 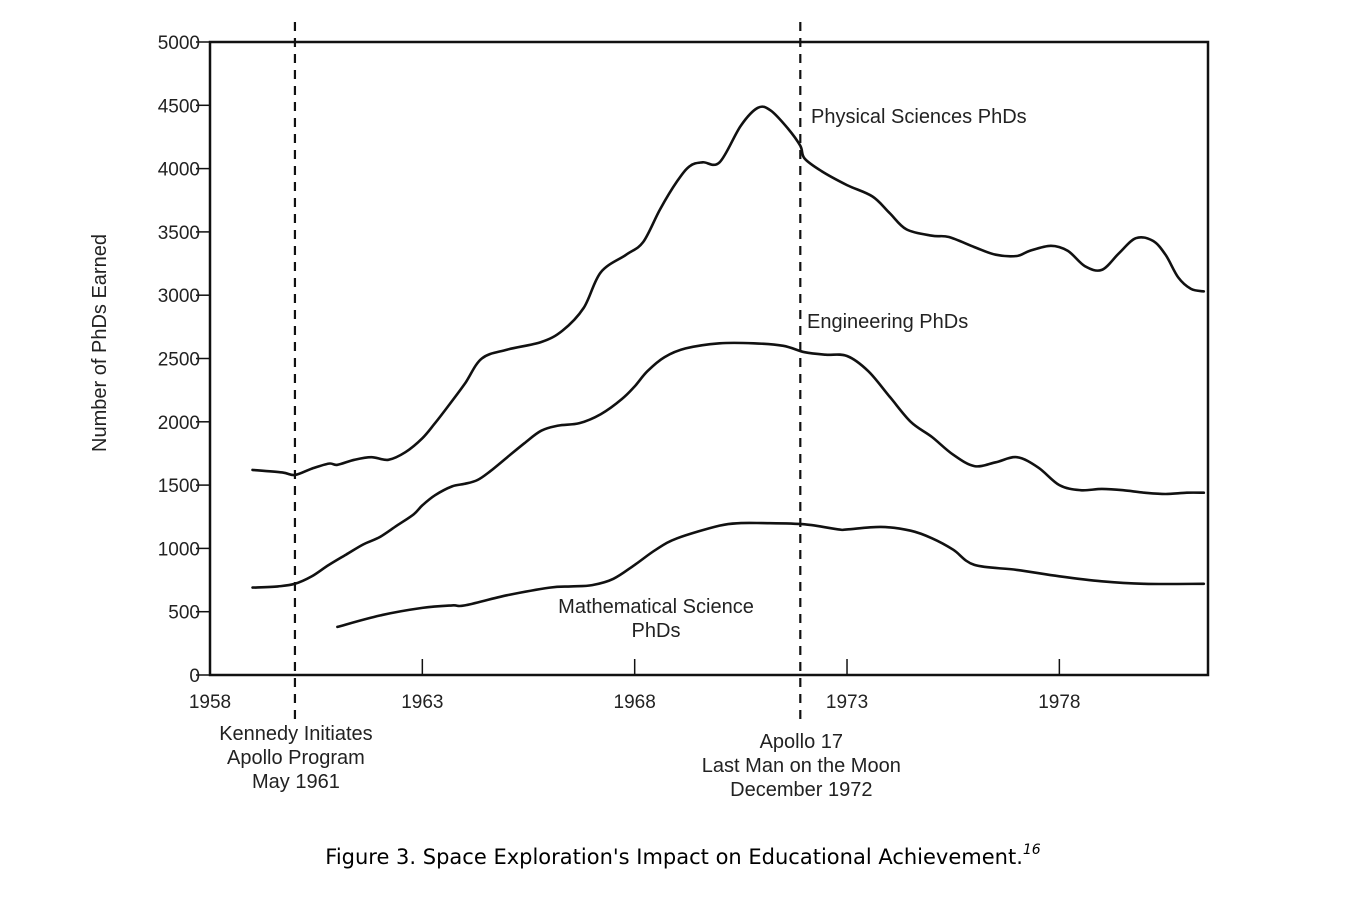 I want to click on y-tick-label: 500, so click(x=184, y=613).